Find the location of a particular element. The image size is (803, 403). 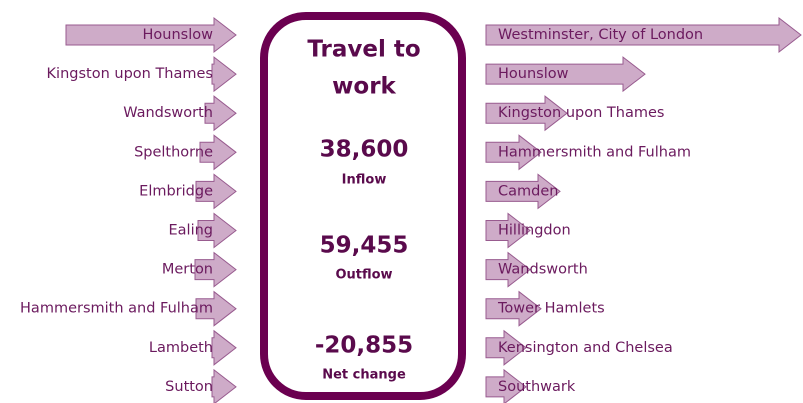

origin-label: Hounslow is located at coordinates (178, 35).